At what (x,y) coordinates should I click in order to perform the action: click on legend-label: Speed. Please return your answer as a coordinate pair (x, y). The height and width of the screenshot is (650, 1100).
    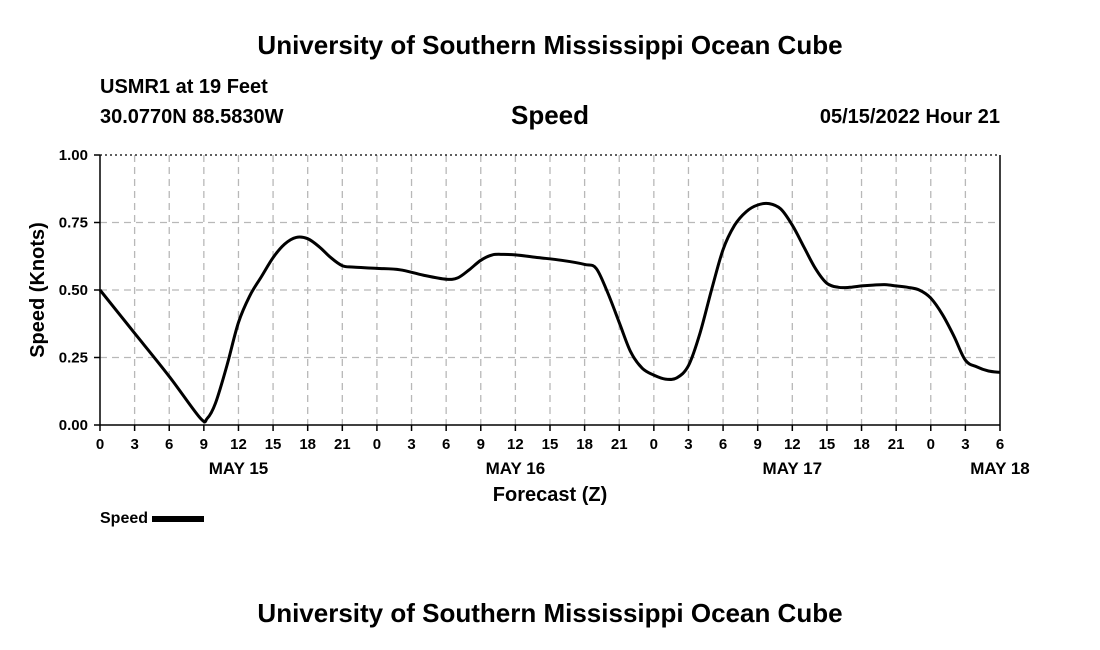
    Looking at the image, I should click on (124, 518).